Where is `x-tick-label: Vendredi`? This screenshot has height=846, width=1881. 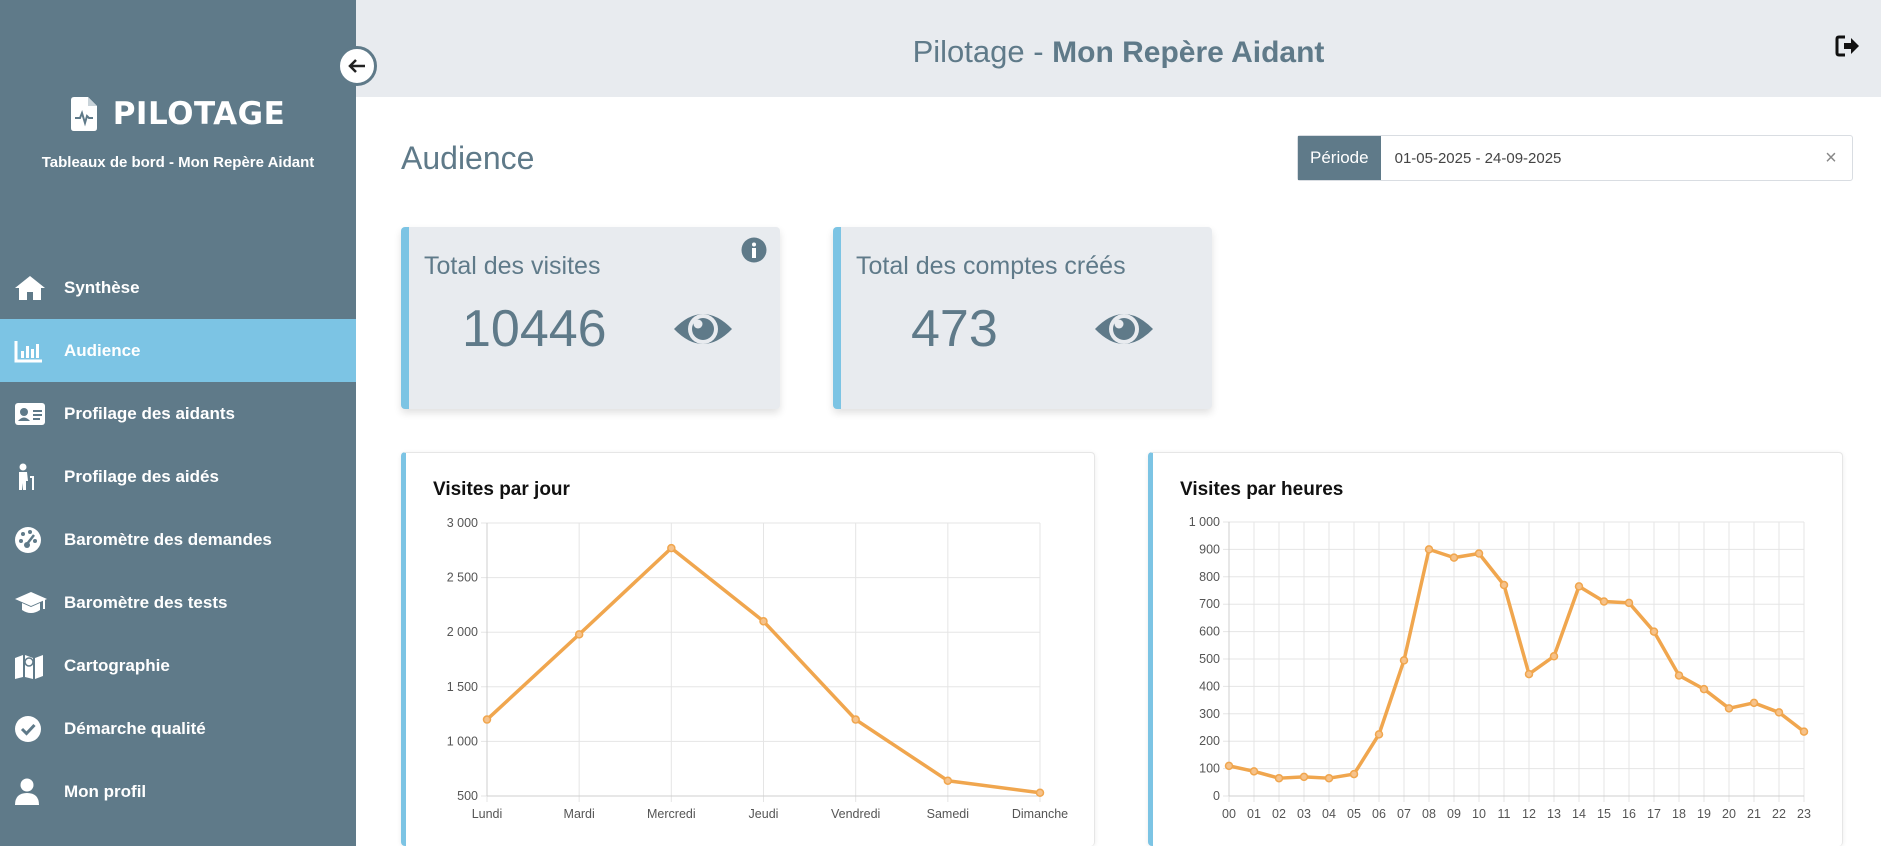
x-tick-label: Vendredi is located at coordinates (855, 814).